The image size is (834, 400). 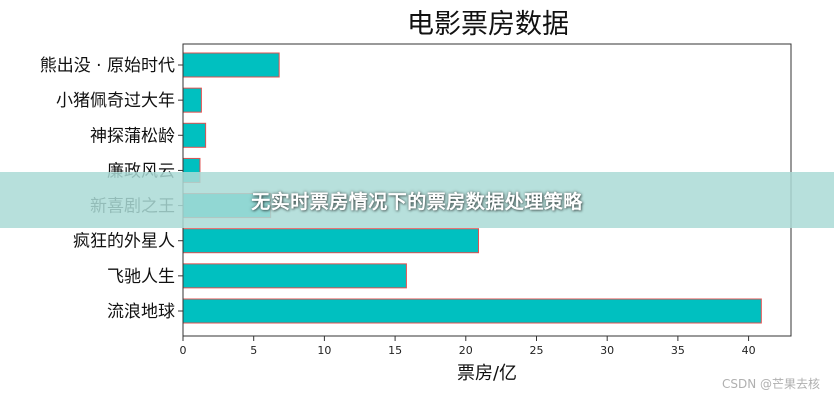 I want to click on x-axis: 0 5 10 15 20 25 30 35 40, so click(x=468, y=346).